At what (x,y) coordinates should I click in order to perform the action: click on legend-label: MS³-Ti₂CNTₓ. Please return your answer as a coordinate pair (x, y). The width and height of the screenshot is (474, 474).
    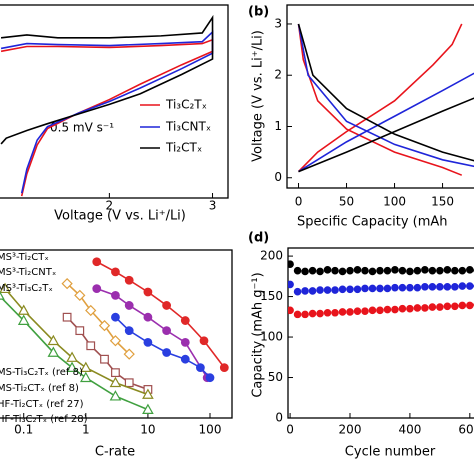
    Looking at the image, I should click on (28, 272).